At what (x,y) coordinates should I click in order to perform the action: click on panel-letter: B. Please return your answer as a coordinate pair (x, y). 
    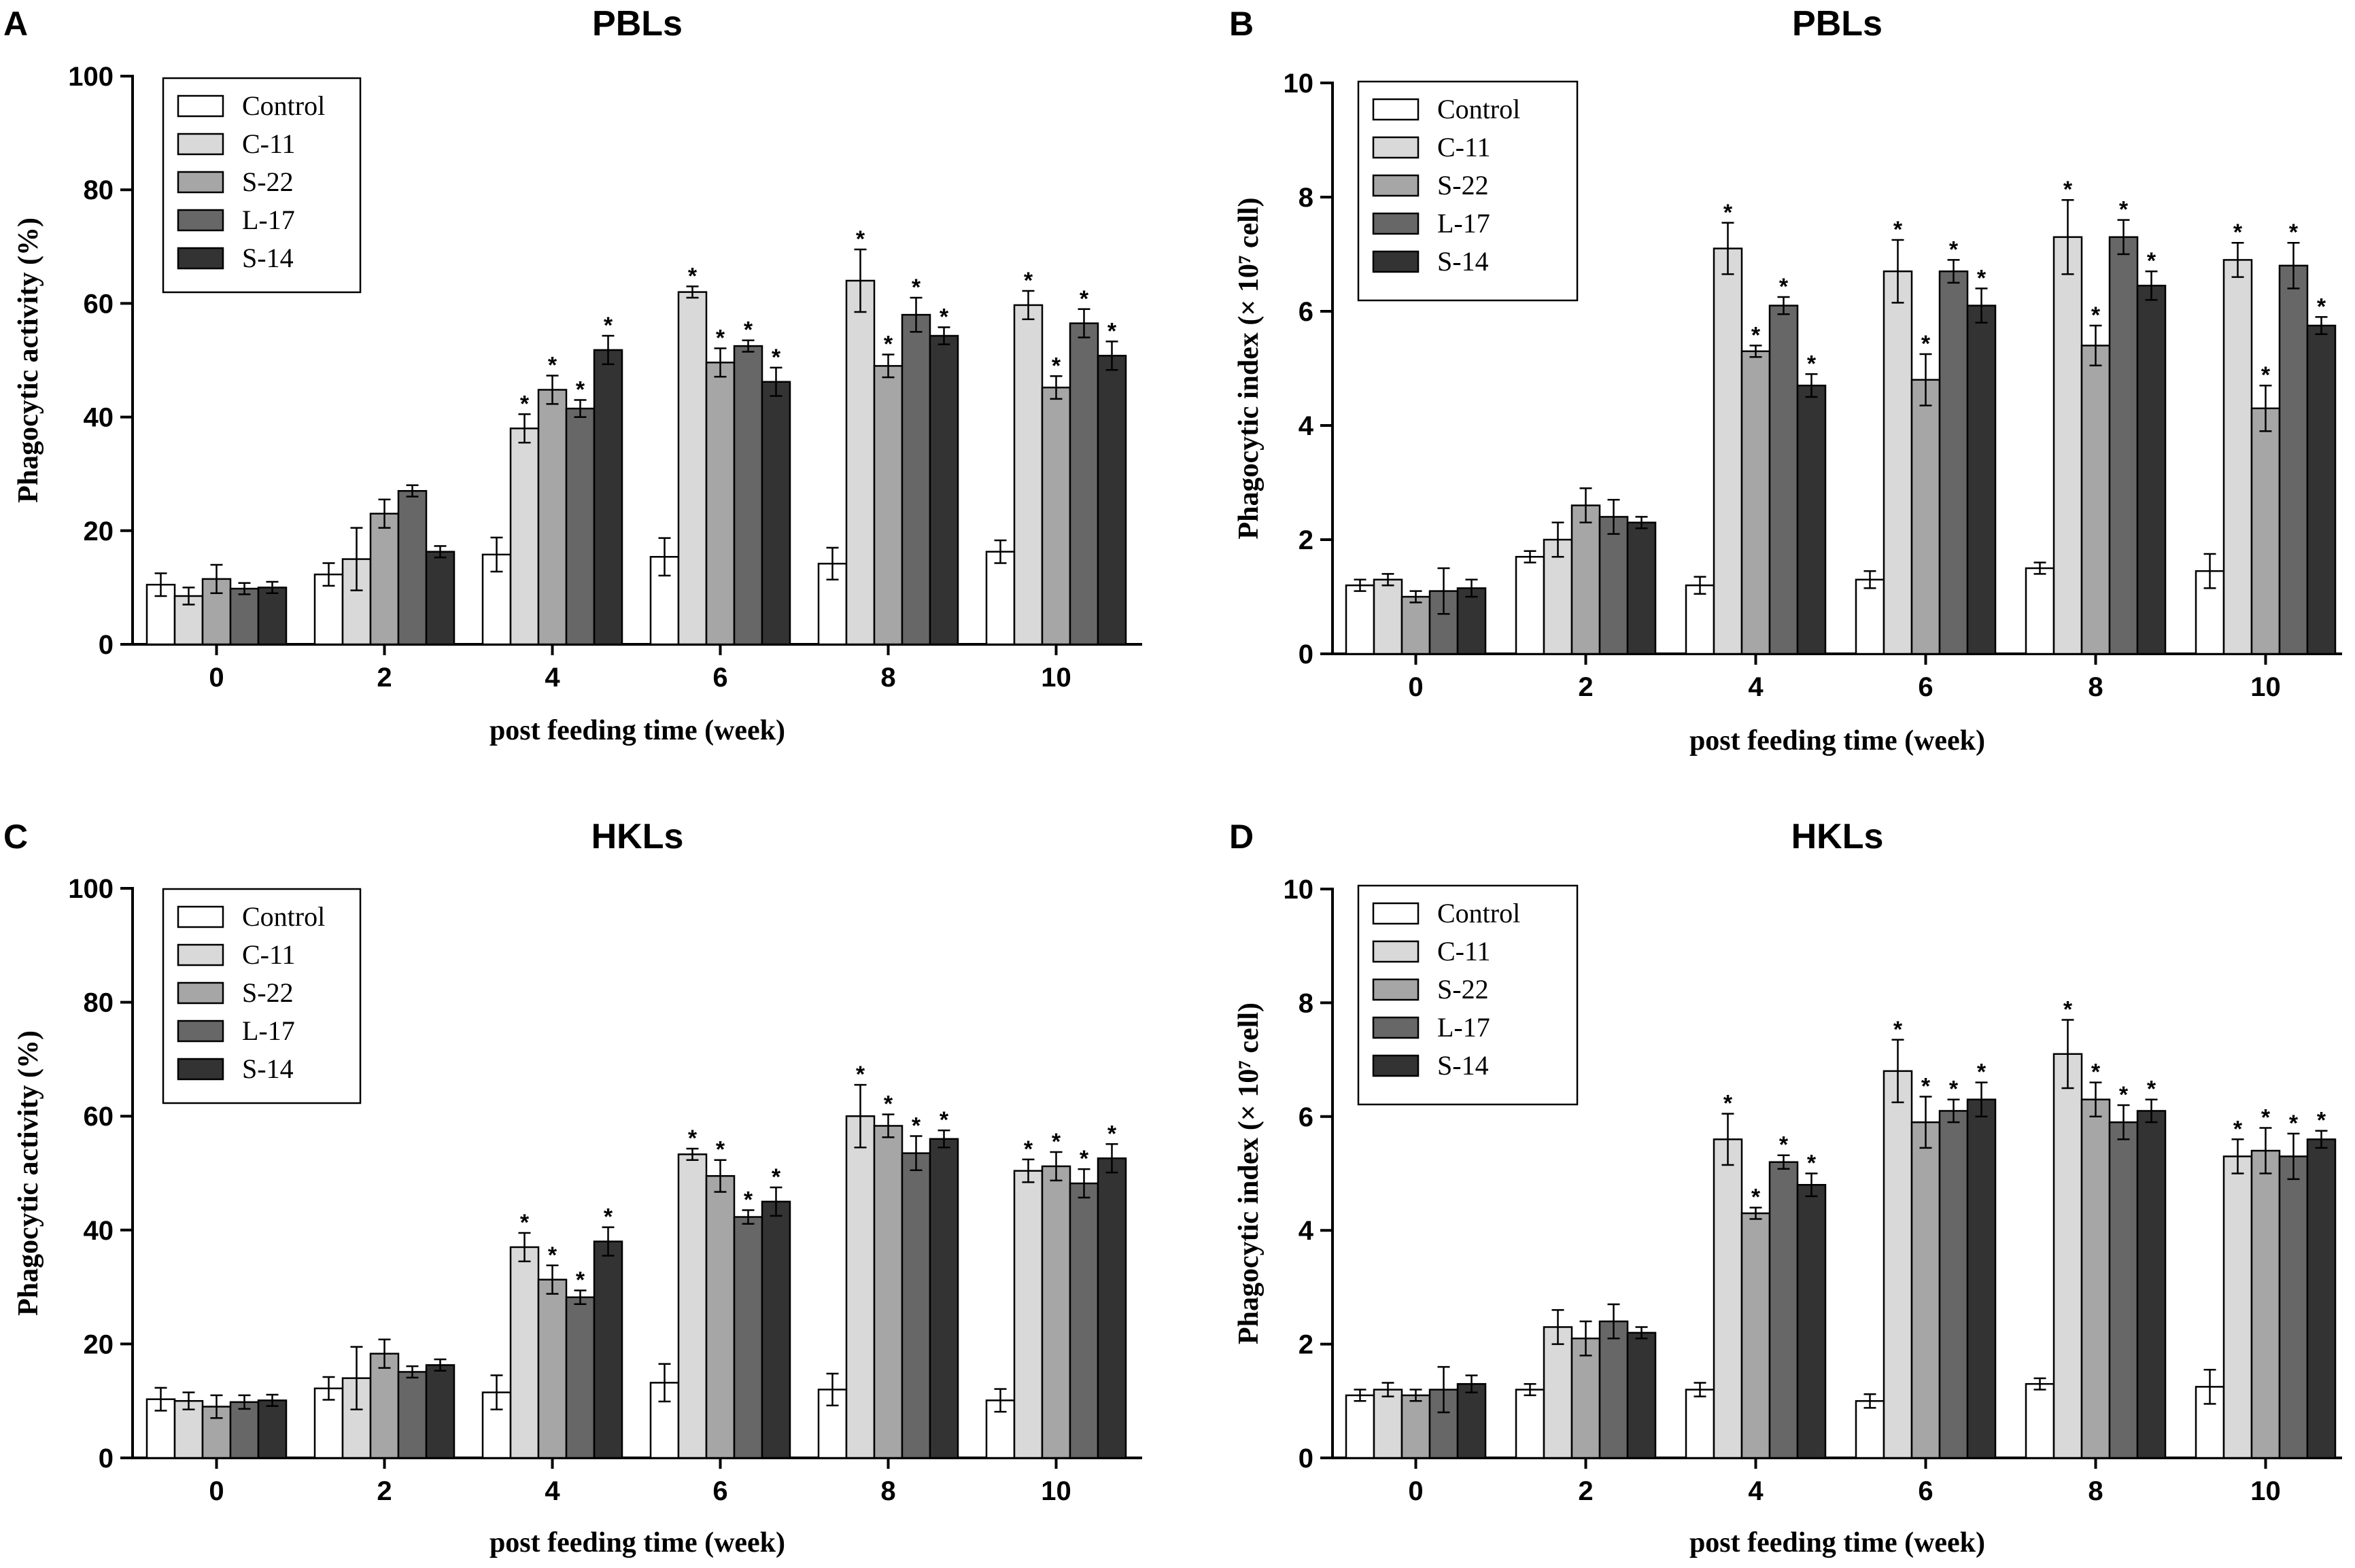
    Looking at the image, I should click on (1241, 24).